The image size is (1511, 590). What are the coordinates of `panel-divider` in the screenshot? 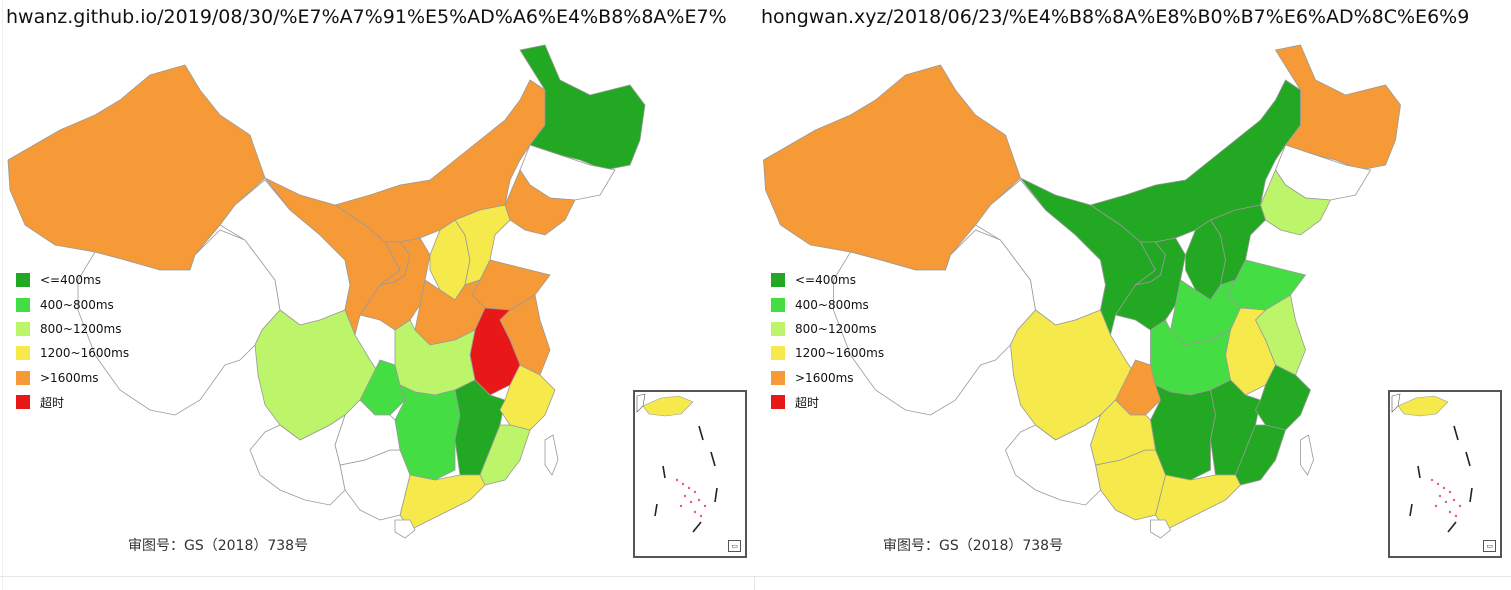 It's located at (754, 583).